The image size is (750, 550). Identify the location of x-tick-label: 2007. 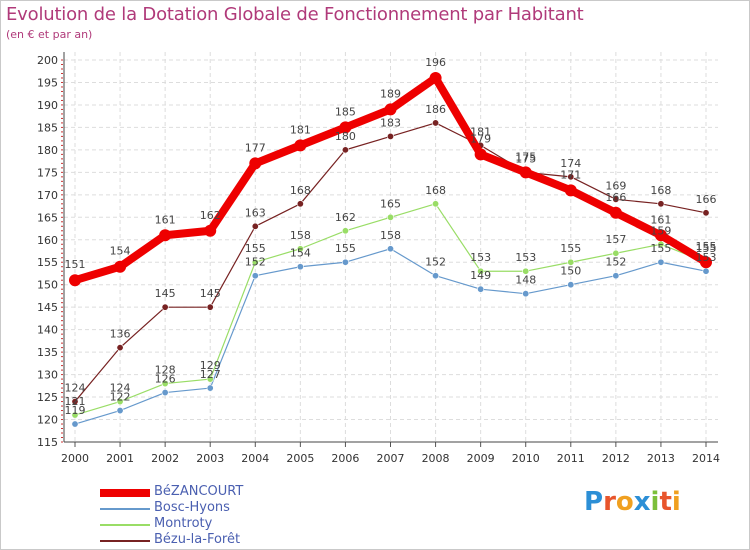
(391, 458).